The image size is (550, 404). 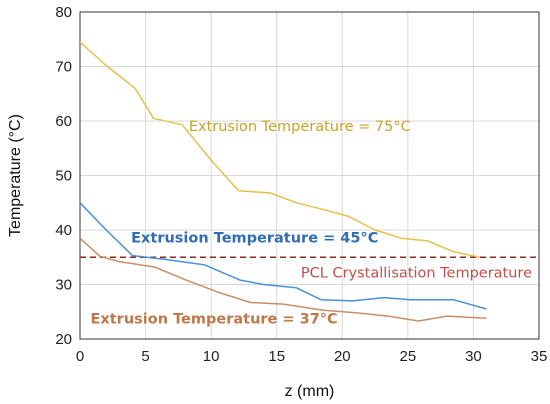 What do you see at coordinates (300, 127) in the screenshot?
I see `series-annotation-1: Extrusion Temperature = 75°C` at bounding box center [300, 127].